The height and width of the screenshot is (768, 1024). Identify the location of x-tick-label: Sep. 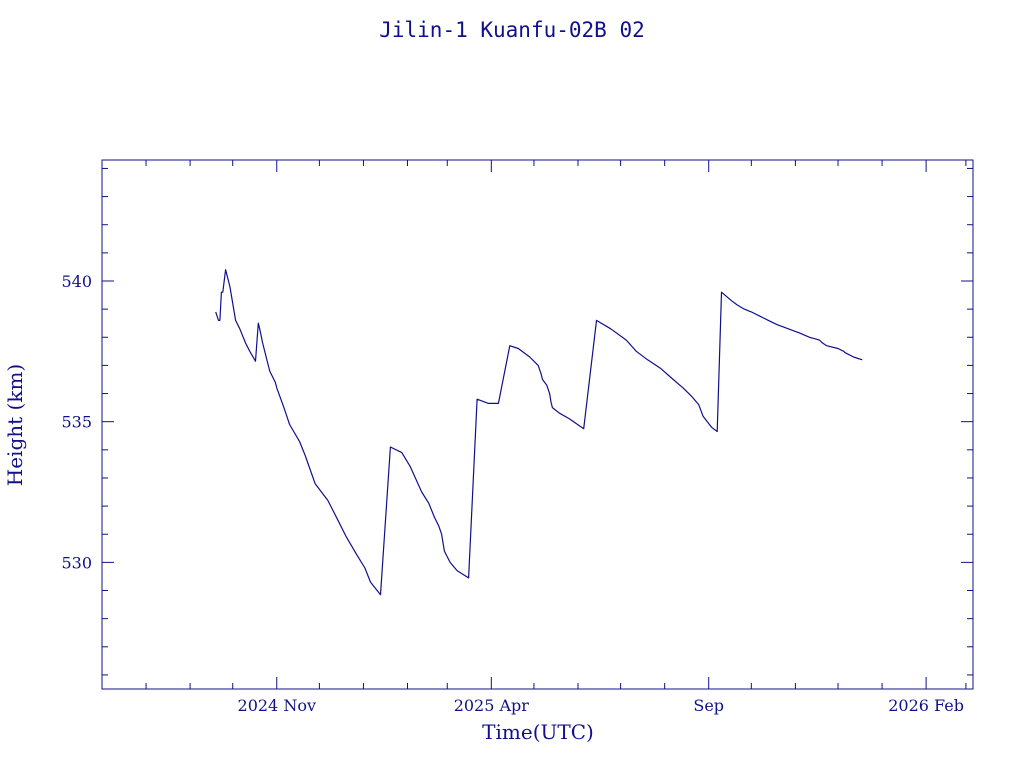
(708, 705).